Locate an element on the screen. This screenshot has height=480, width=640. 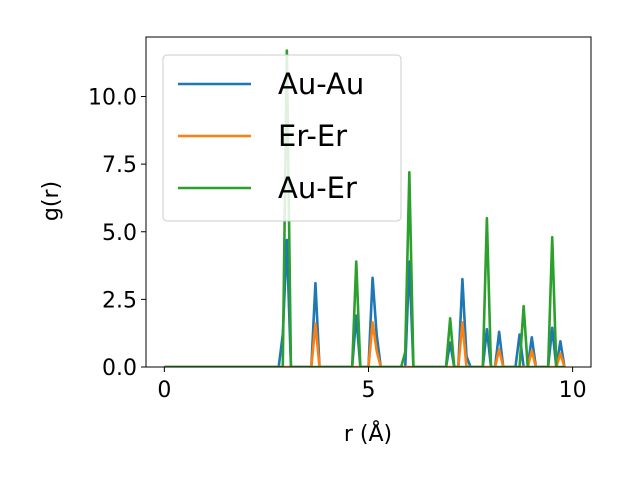
legend-label-er-er: Er-Er is located at coordinates (312, 136).